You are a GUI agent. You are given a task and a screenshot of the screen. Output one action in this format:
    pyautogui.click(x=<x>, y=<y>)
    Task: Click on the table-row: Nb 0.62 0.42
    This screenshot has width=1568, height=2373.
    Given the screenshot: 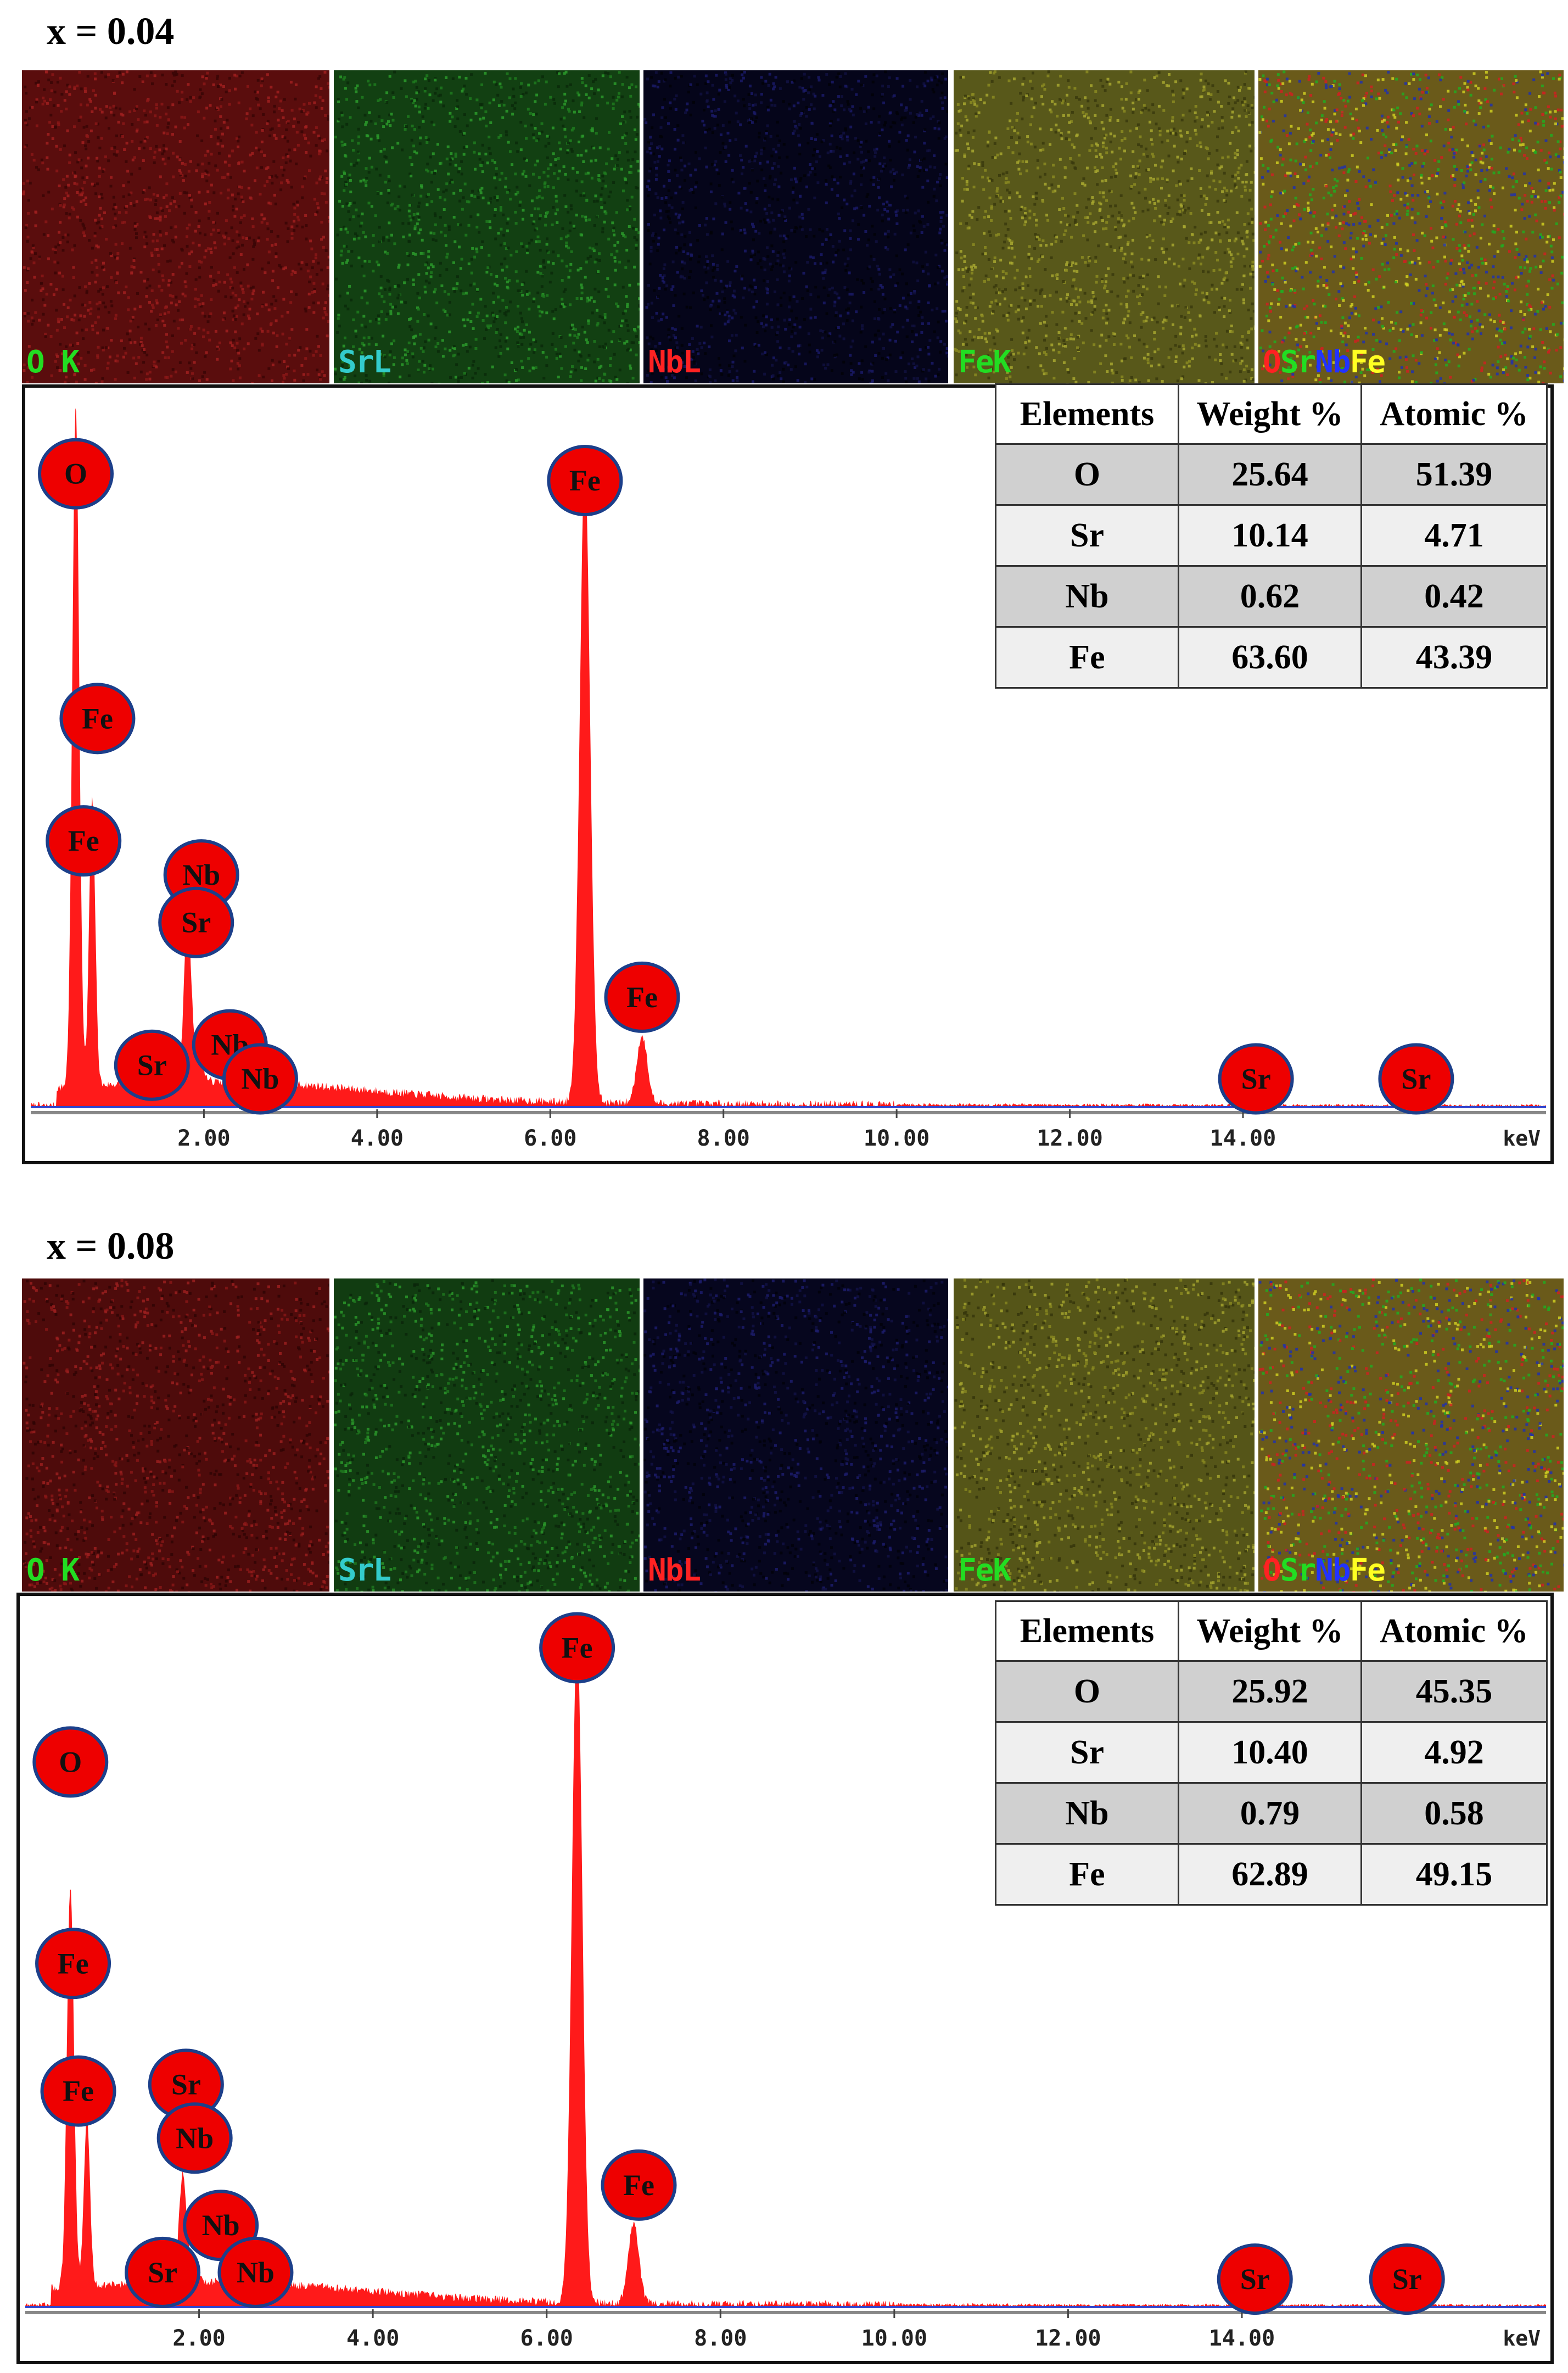 What is the action you would take?
    pyautogui.click(x=1271, y=596)
    